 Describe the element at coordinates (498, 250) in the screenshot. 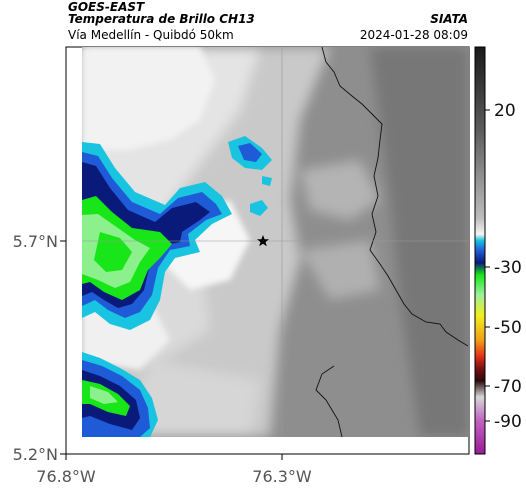

I see `colorbar: 20 -30 -50 -70 -90` at that location.